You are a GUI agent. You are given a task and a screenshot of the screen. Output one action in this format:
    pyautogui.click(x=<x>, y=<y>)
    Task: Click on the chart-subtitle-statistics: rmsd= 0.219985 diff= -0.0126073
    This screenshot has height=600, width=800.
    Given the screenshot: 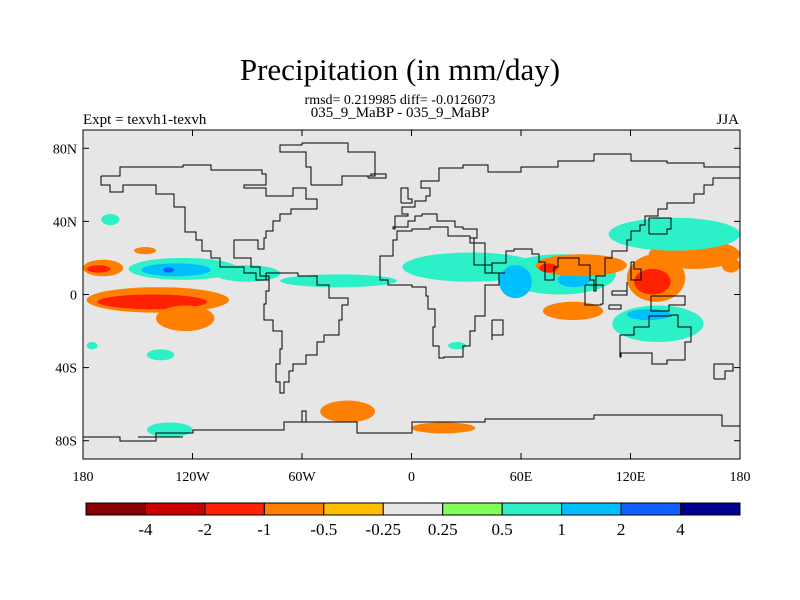 What is the action you would take?
    pyautogui.click(x=400, y=100)
    